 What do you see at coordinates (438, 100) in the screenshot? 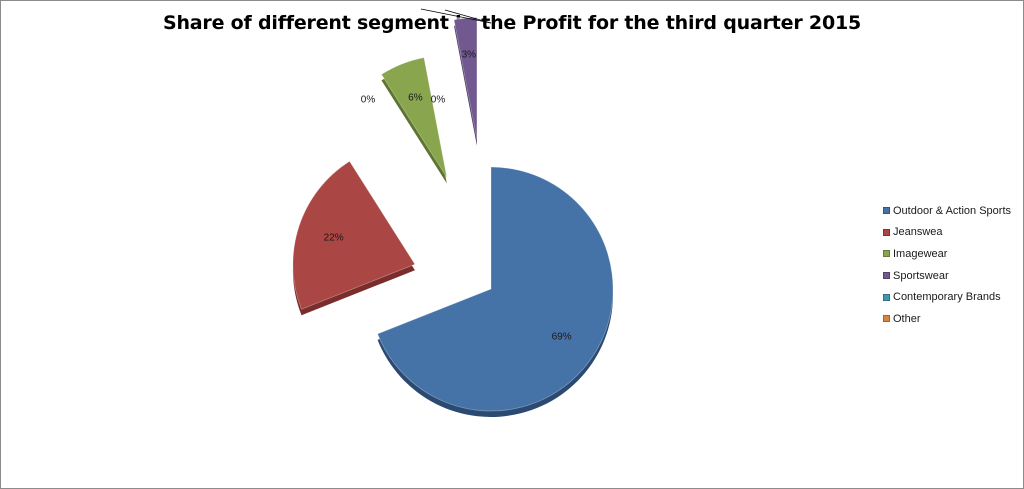
I see `slice-label-other: 0%` at bounding box center [438, 100].